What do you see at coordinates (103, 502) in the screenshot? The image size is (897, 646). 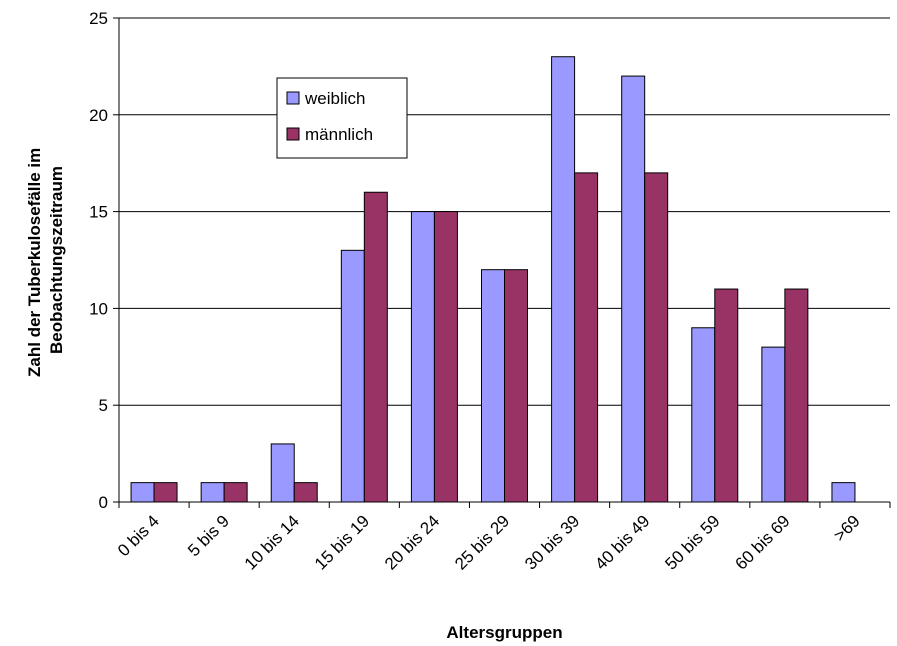 I see `y-tick-label-0: 0` at bounding box center [103, 502].